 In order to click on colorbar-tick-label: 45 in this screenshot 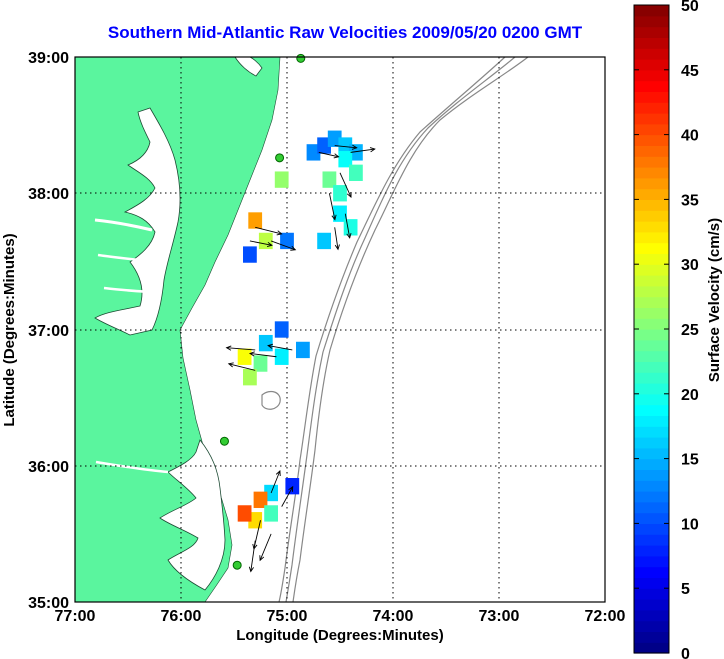, I will do `click(690, 71)`.